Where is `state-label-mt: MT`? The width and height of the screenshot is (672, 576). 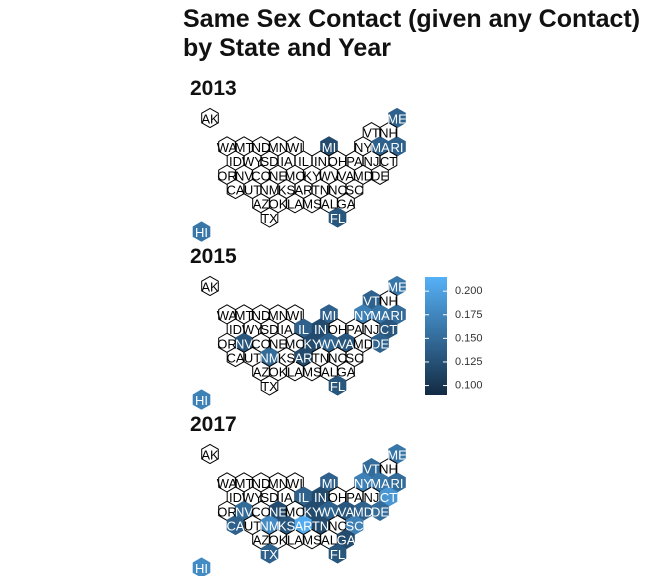
state-label-mt: MT is located at coordinates (244, 147).